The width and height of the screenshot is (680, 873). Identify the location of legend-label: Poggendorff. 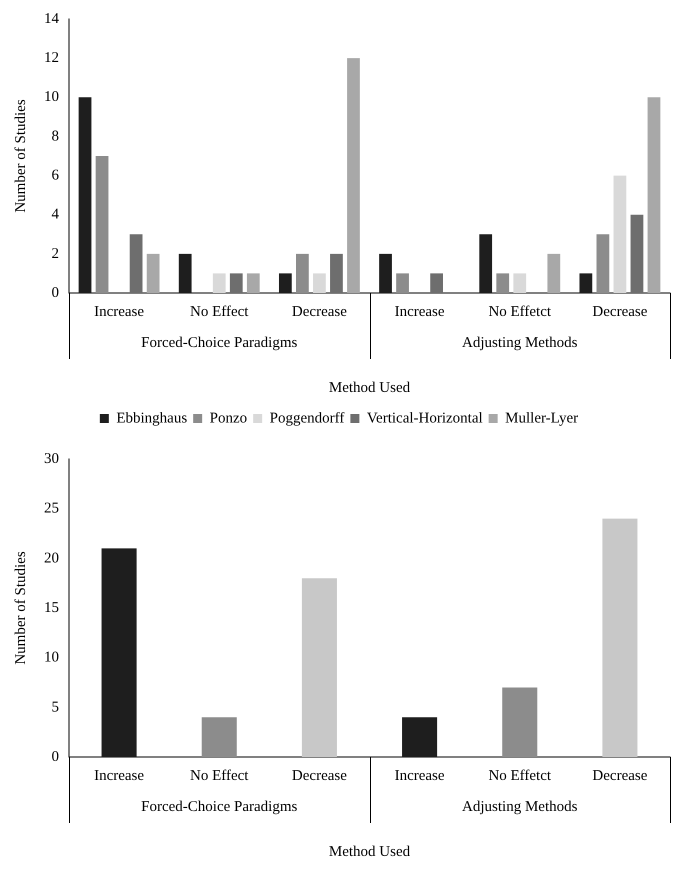
(307, 418).